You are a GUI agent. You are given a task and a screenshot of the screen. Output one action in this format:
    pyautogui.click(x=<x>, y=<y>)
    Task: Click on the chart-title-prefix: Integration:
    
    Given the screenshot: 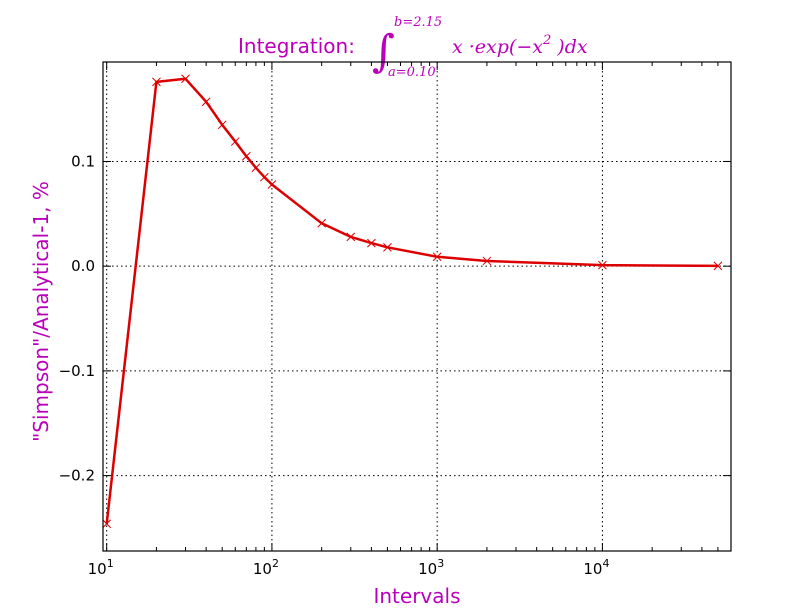 What is the action you would take?
    pyautogui.click(x=296, y=46)
    